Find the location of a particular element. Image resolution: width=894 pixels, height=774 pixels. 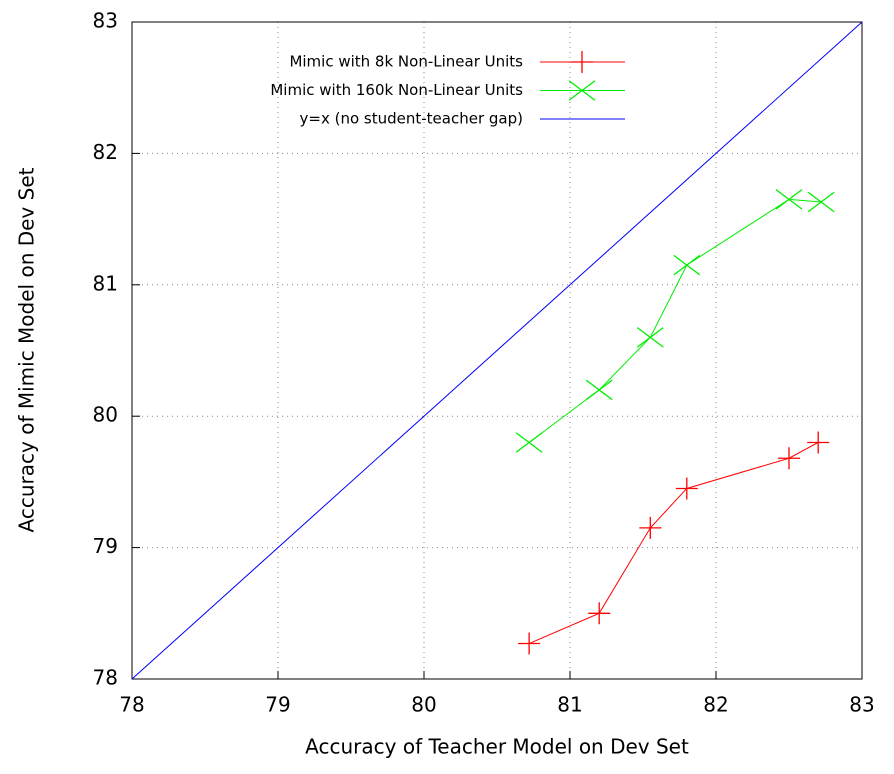

legend-label: y=x (no student-teacher gap) is located at coordinates (411, 119).